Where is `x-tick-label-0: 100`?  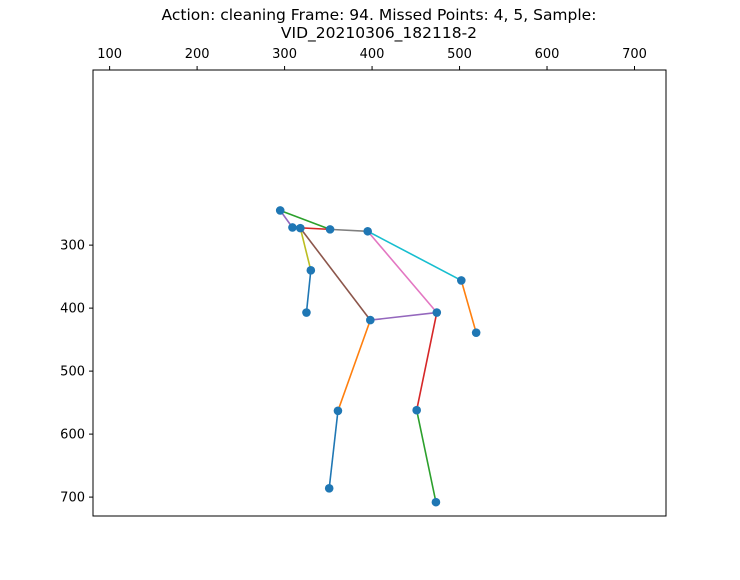
x-tick-label-0: 100 is located at coordinates (109, 54).